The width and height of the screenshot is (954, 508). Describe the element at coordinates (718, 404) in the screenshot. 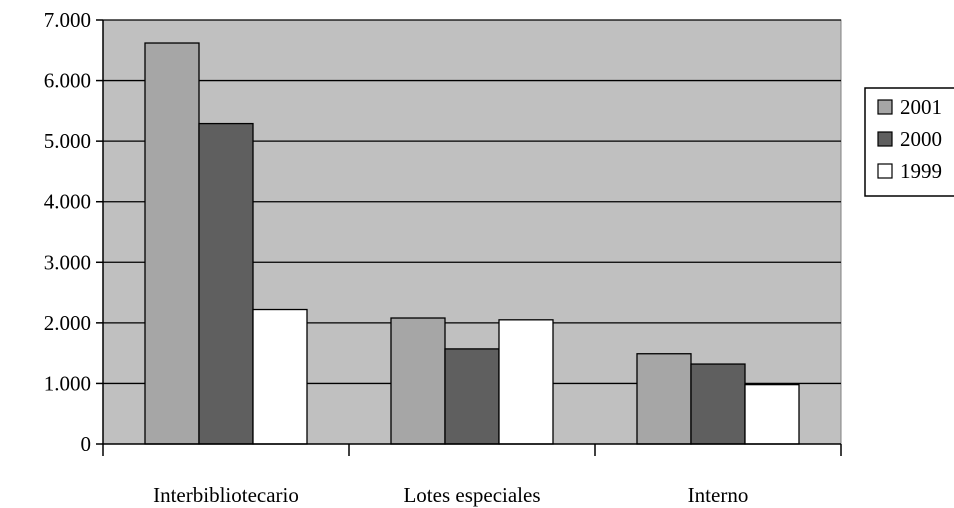

I see `bar-2000-interno` at that location.